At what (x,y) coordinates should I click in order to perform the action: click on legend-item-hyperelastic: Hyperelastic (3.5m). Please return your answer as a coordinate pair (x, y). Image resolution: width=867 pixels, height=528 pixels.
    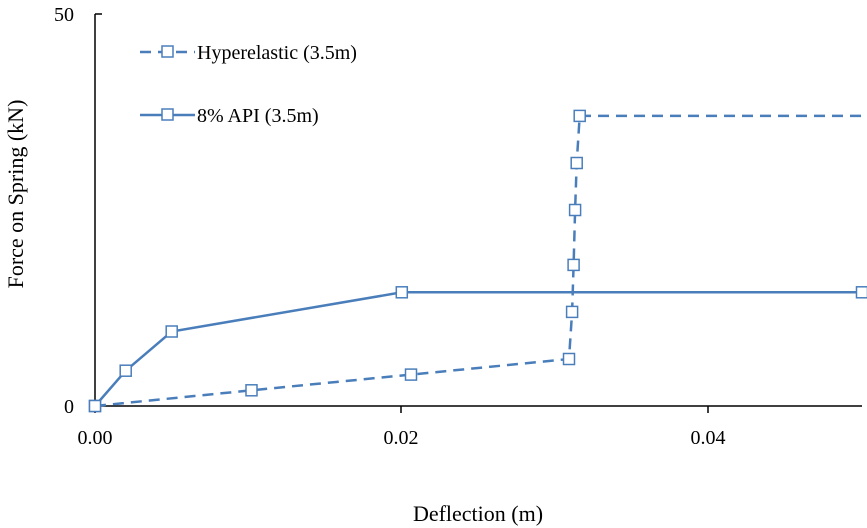
    Looking at the image, I should click on (248, 53).